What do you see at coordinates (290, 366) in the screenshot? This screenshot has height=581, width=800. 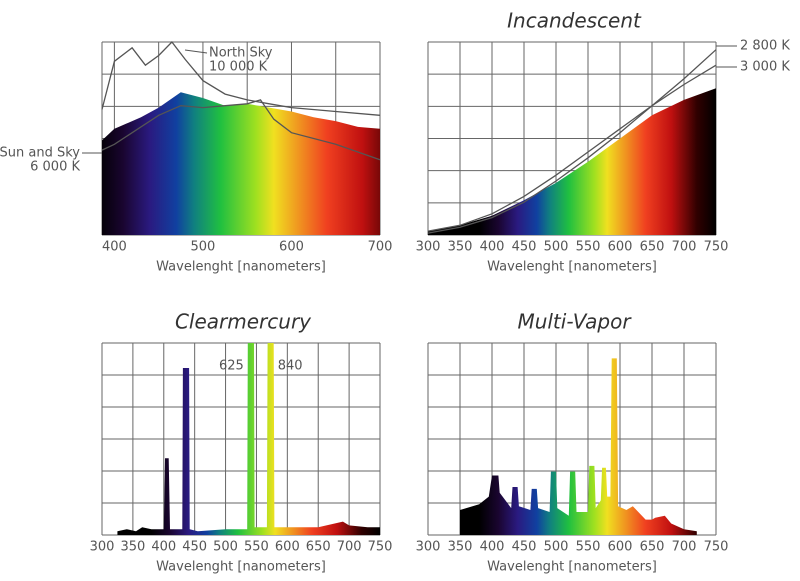 I see `annotation: 840` at bounding box center [290, 366].